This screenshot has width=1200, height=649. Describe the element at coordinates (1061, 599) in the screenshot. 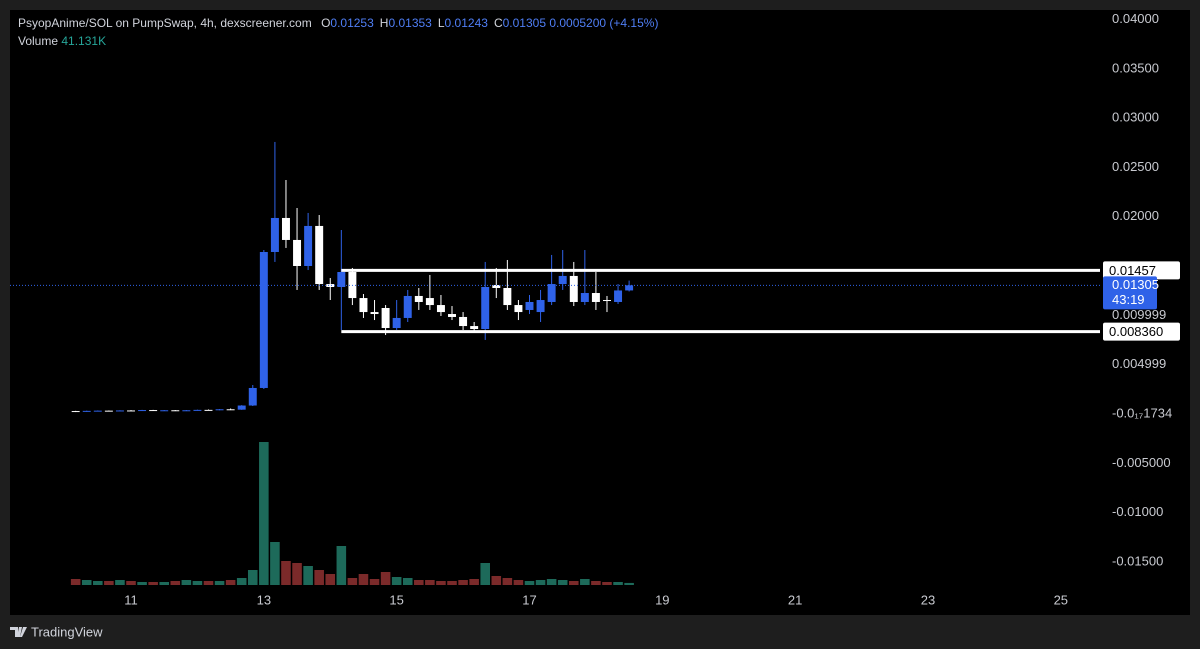

I see `x-tick-label: 25` at that location.